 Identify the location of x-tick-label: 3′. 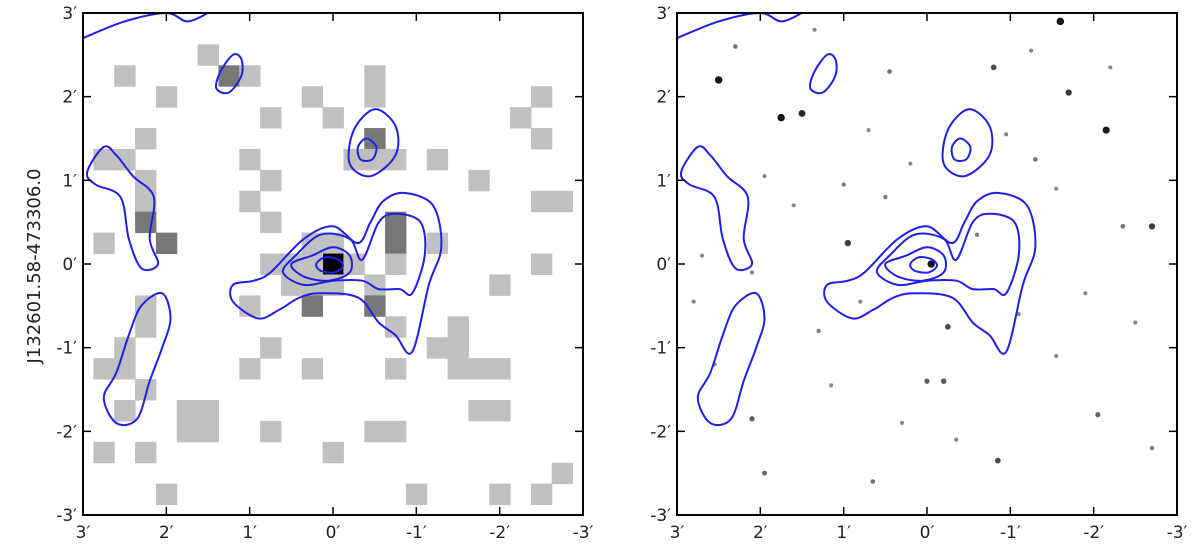
(677, 533).